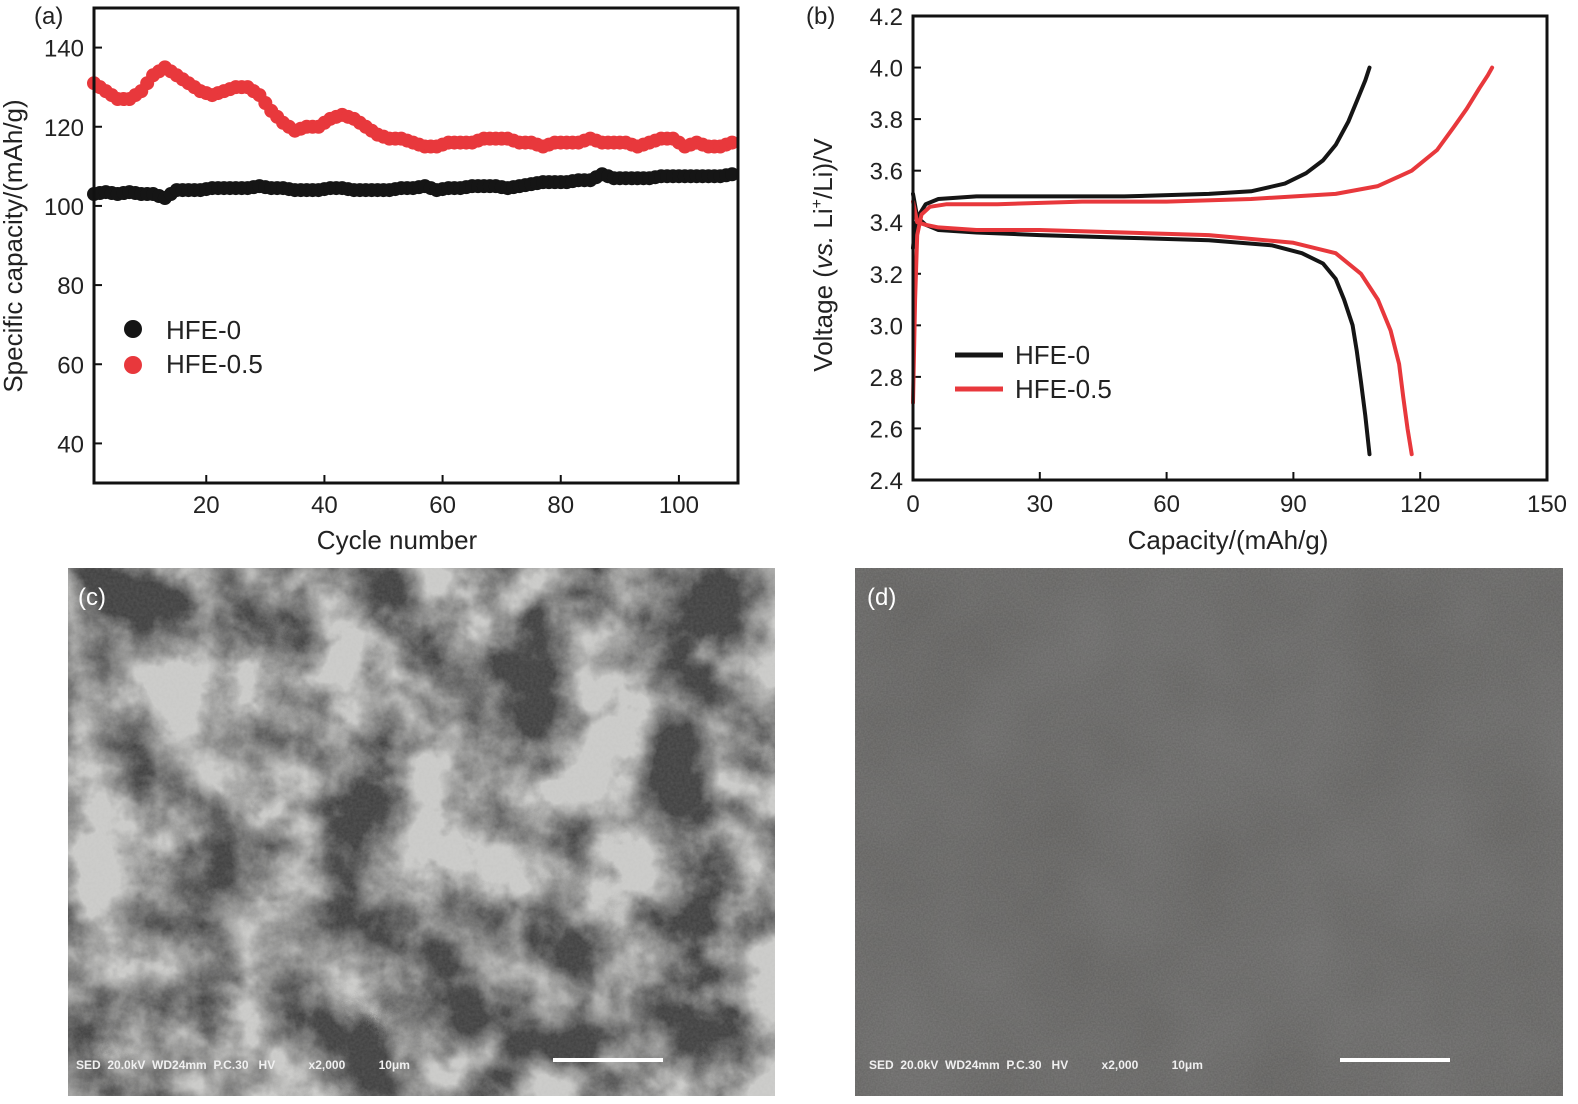 This screenshot has height=1104, width=1578. What do you see at coordinates (206, 505) in the screenshot?
I see `x-tick-label: 20` at bounding box center [206, 505].